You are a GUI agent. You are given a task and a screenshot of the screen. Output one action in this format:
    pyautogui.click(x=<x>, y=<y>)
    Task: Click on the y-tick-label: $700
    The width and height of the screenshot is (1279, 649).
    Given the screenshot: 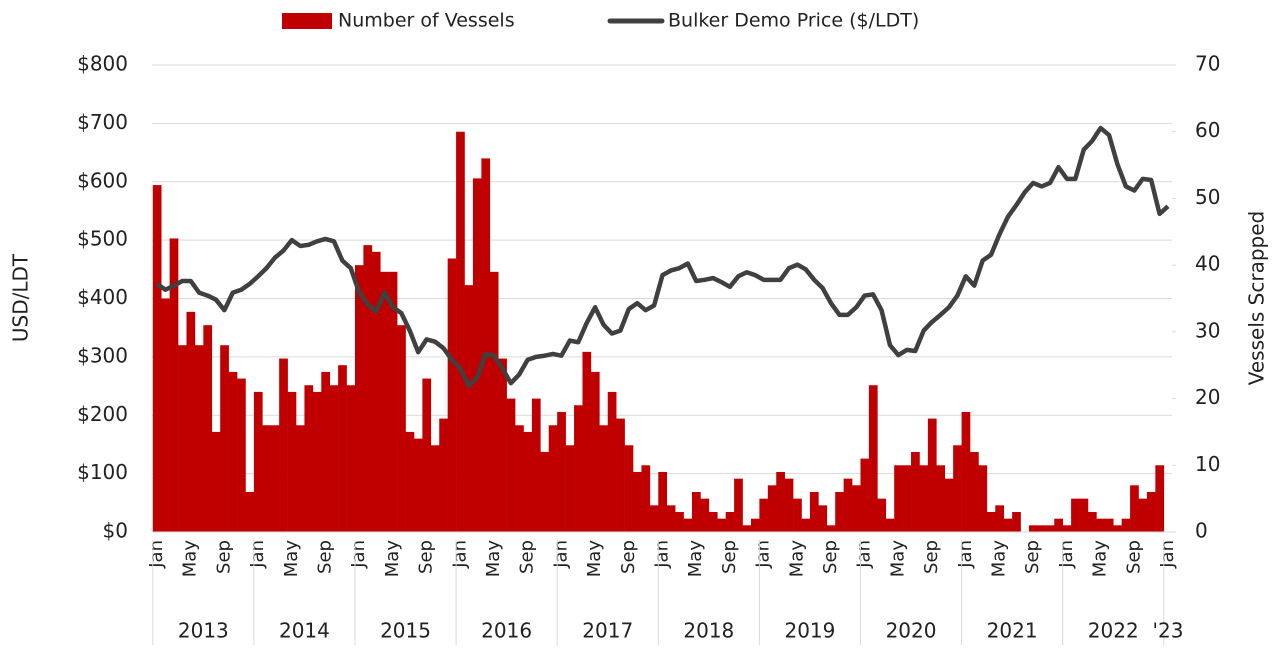 What is the action you would take?
    pyautogui.click(x=102, y=122)
    